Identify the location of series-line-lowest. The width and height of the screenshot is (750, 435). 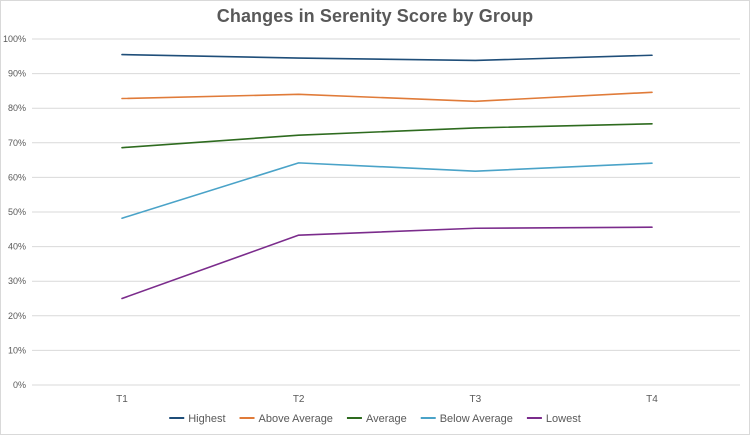
(387, 263).